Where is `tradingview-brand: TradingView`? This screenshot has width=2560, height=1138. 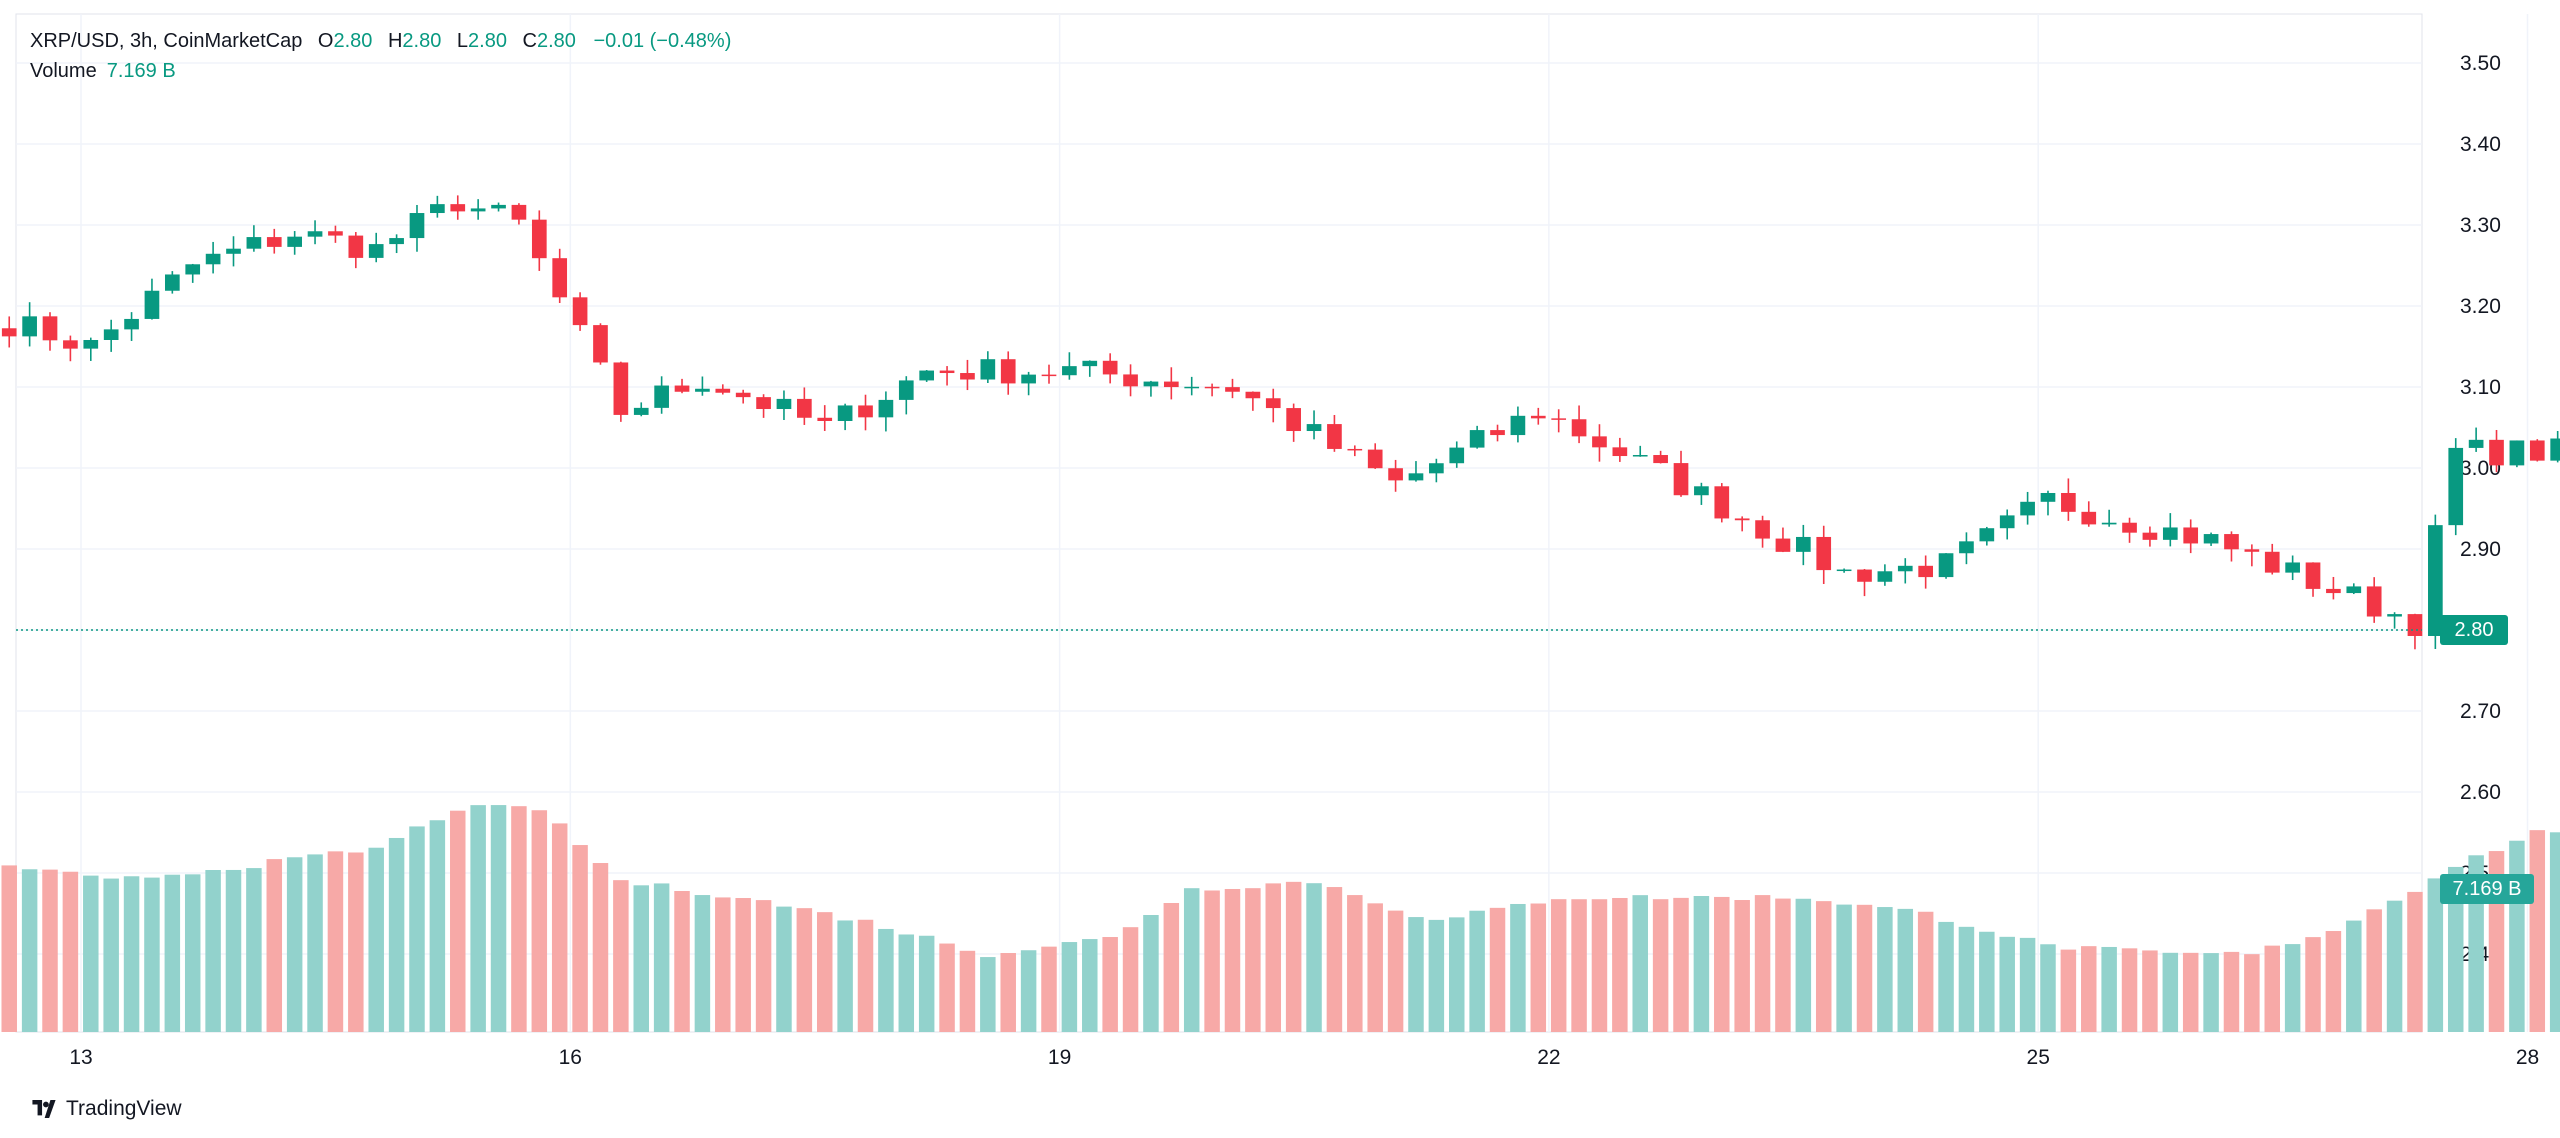
tradingview-brand: TradingView is located at coordinates (106, 1109).